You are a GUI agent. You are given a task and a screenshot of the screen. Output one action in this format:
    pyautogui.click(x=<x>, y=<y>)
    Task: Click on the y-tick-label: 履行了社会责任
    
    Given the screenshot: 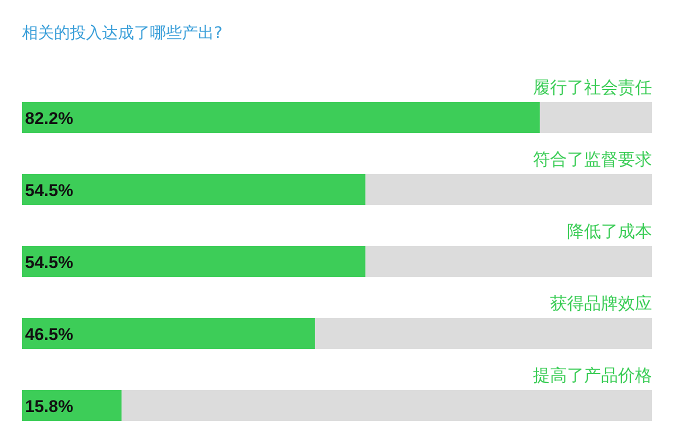 What is the action you would take?
    pyautogui.click(x=592, y=88)
    